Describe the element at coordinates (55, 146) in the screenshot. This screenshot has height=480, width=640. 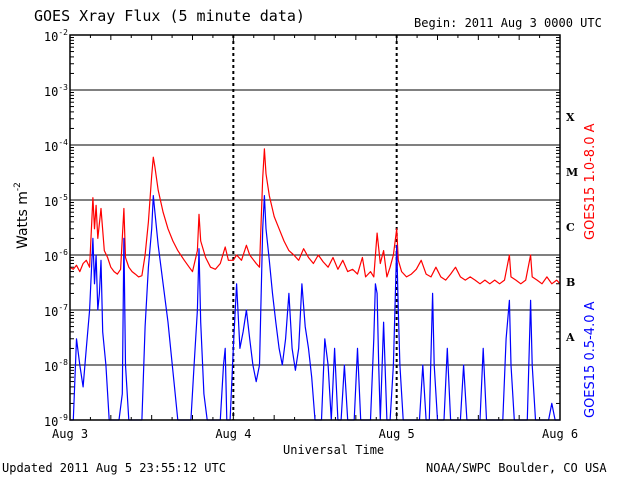
I see `y-tick-label: 10⁻⁴` at that location.